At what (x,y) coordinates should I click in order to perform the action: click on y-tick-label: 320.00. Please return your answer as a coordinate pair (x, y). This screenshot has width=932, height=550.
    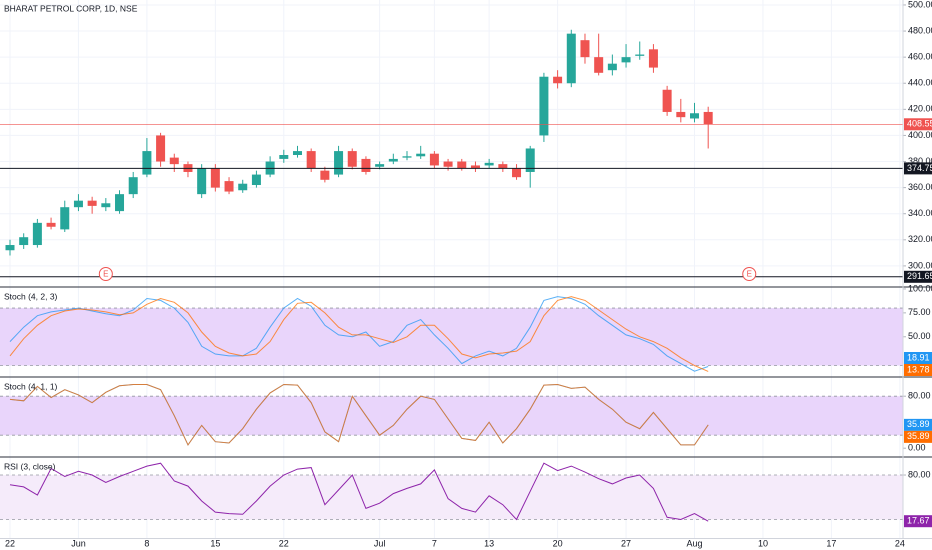
    Looking at the image, I should click on (920, 239).